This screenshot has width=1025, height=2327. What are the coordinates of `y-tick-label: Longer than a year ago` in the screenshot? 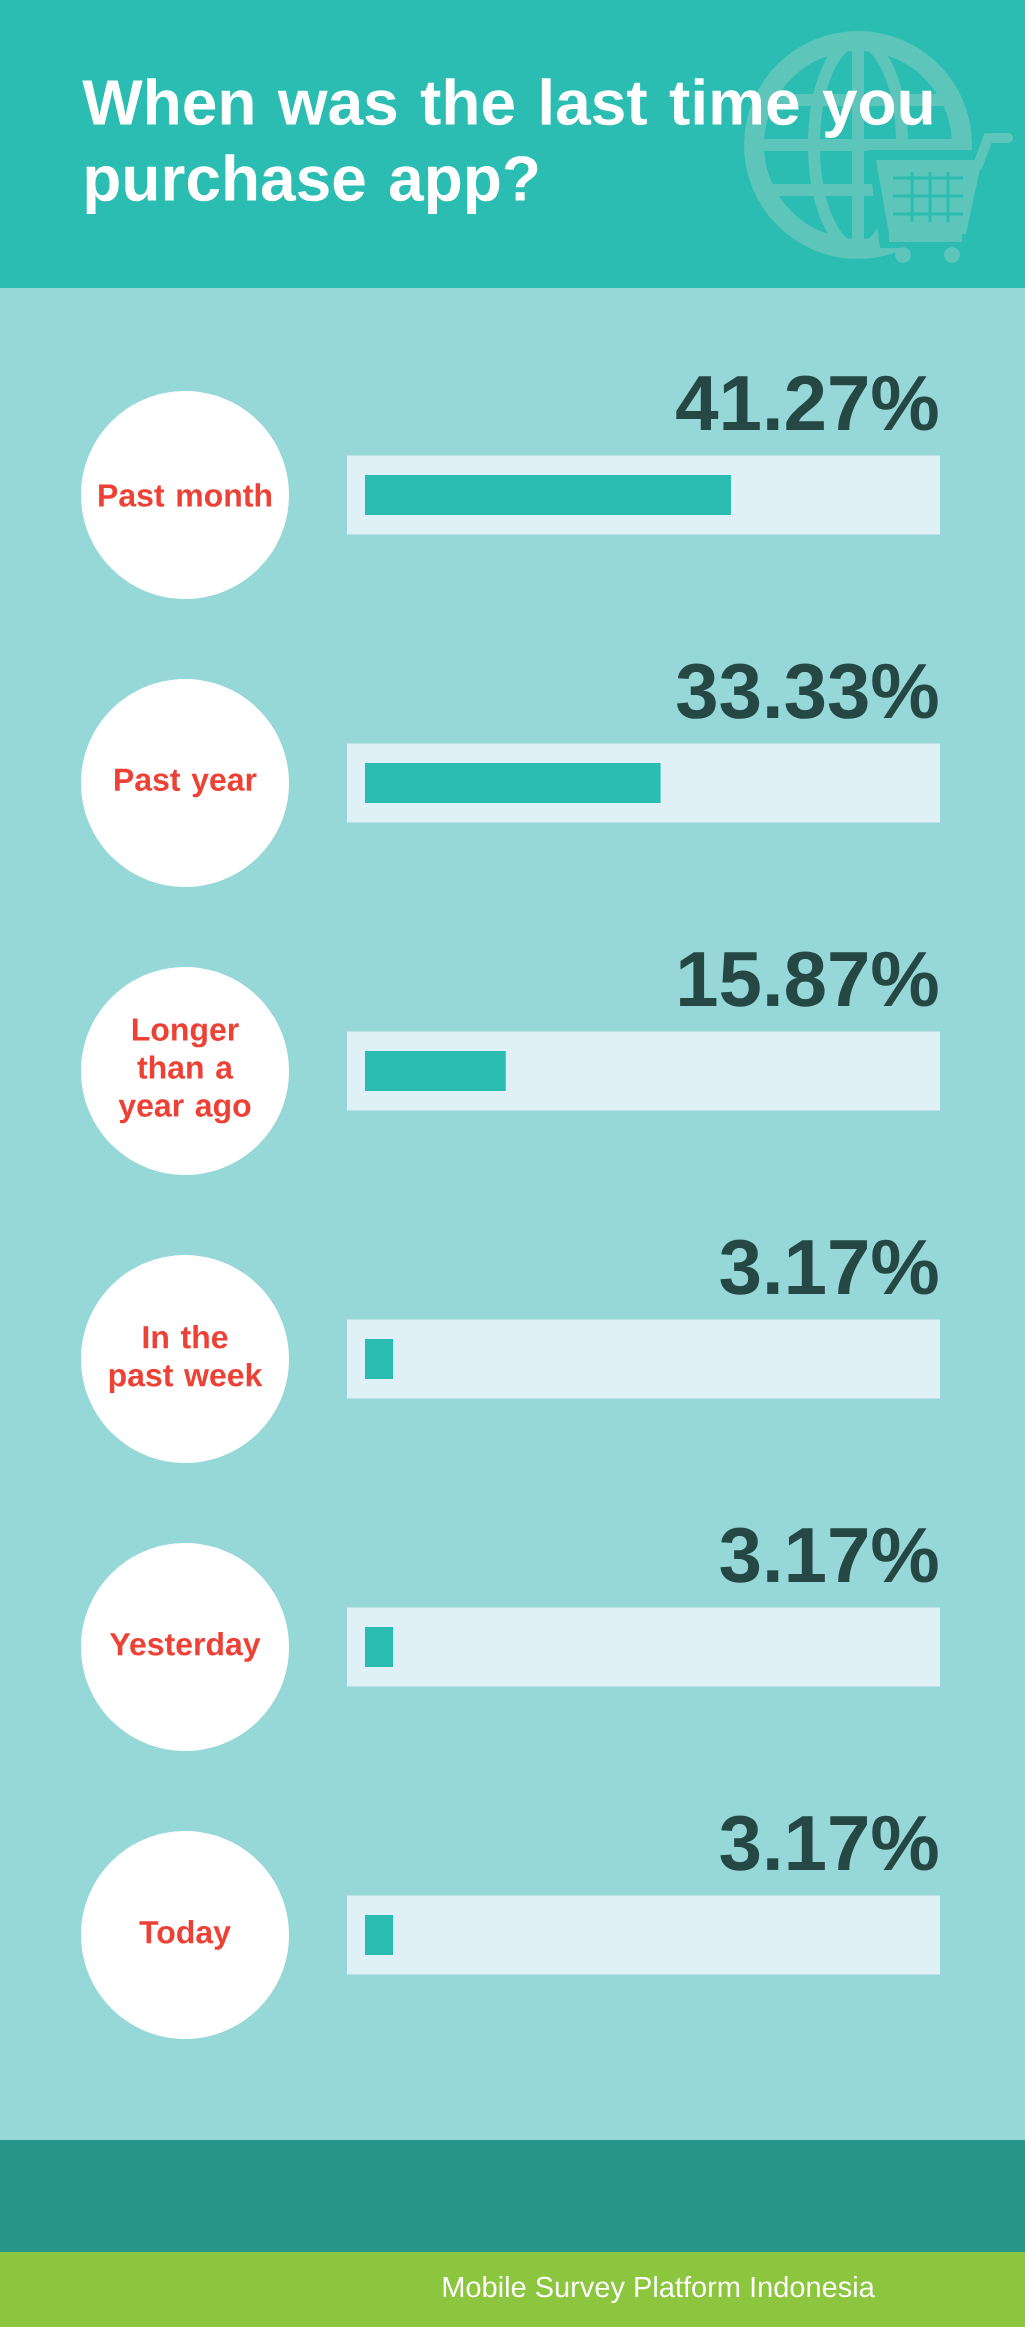 It's located at (184, 1071).